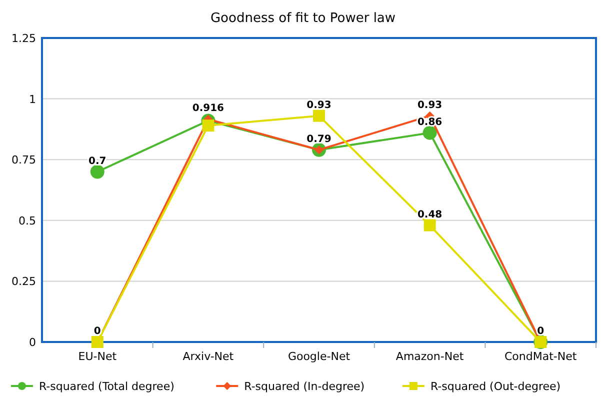 The height and width of the screenshot is (400, 606). Describe the element at coordinates (319, 139) in the screenshot. I see `data-label: 0.79` at that location.